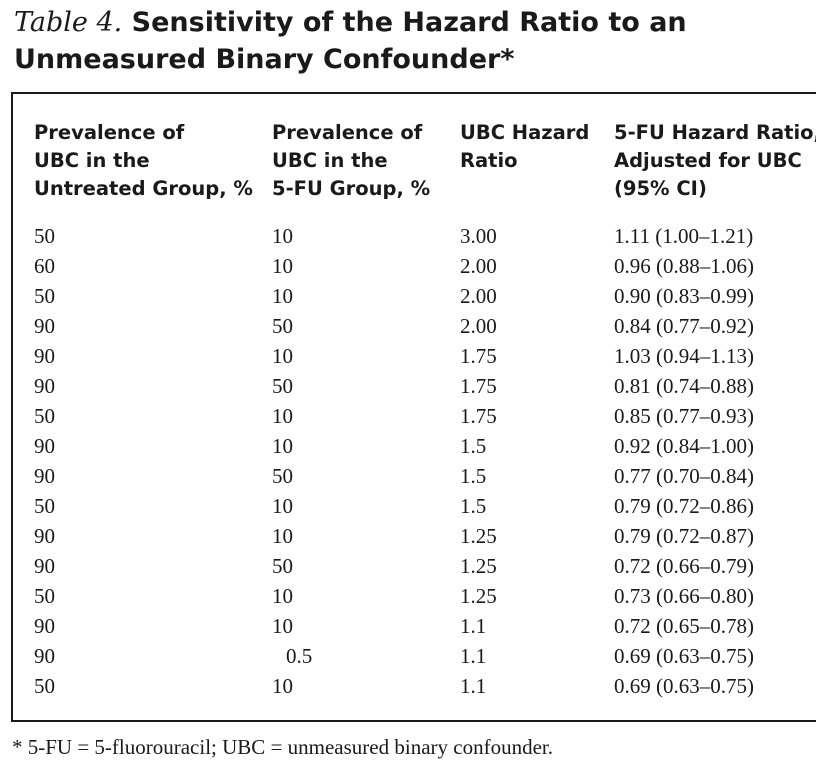  I want to click on header-line: Adjusted for UBC, so click(708, 160).